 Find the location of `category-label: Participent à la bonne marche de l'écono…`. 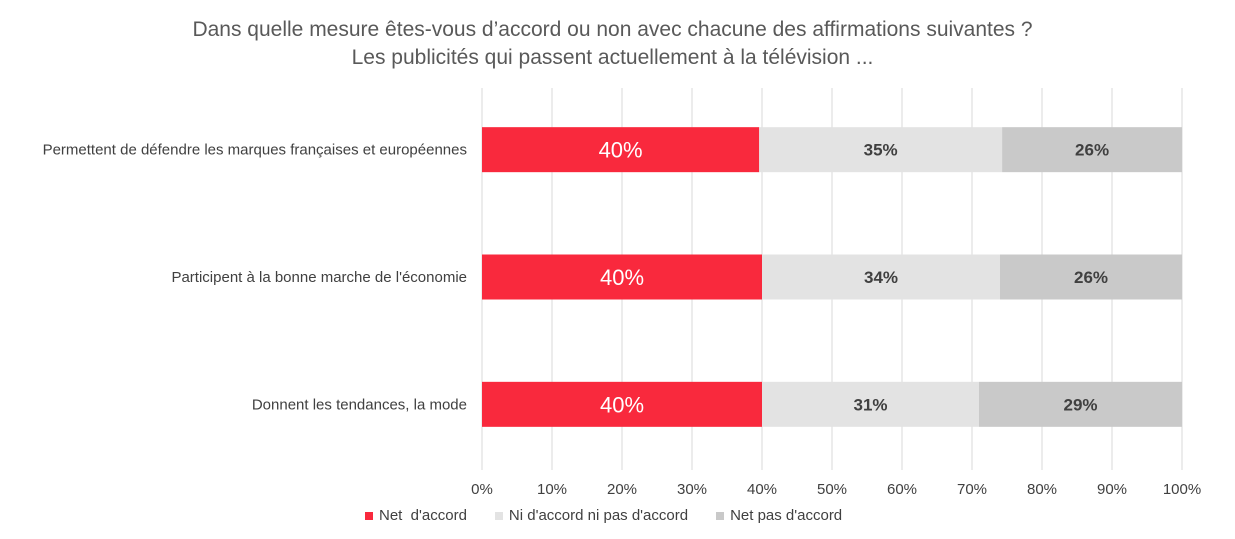

category-label: Participent à la bonne marche de l'écono… is located at coordinates (319, 277).